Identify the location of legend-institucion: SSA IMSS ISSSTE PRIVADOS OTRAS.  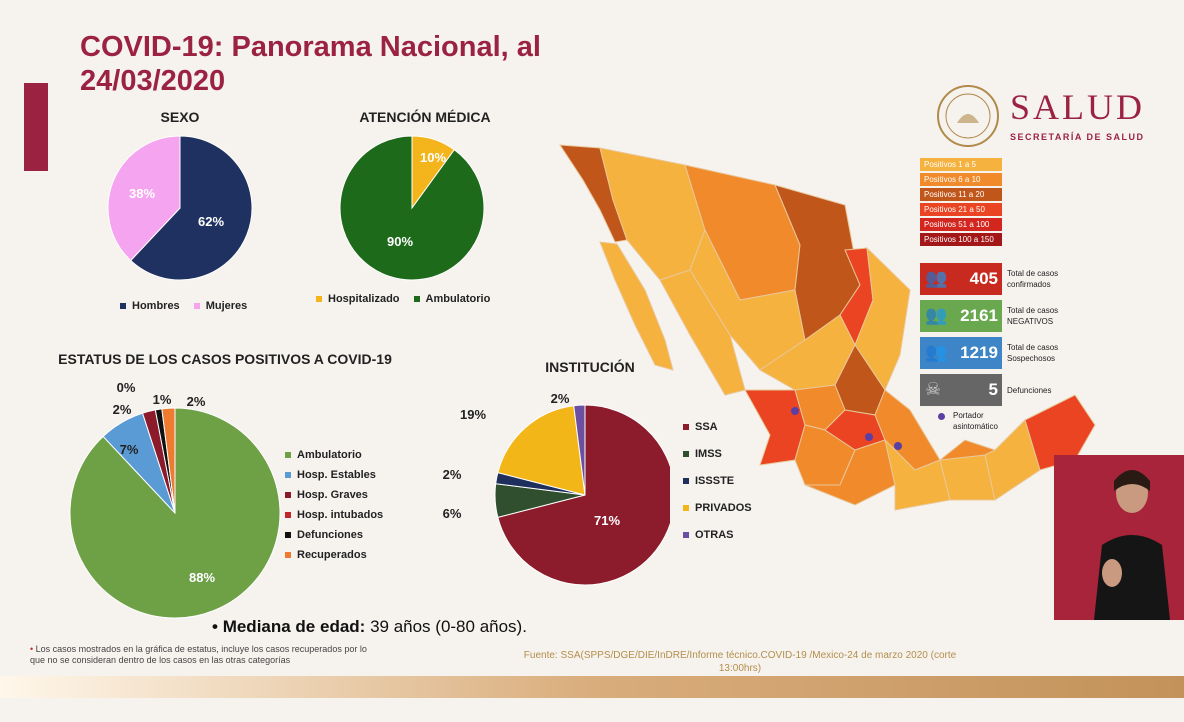
(717, 481).